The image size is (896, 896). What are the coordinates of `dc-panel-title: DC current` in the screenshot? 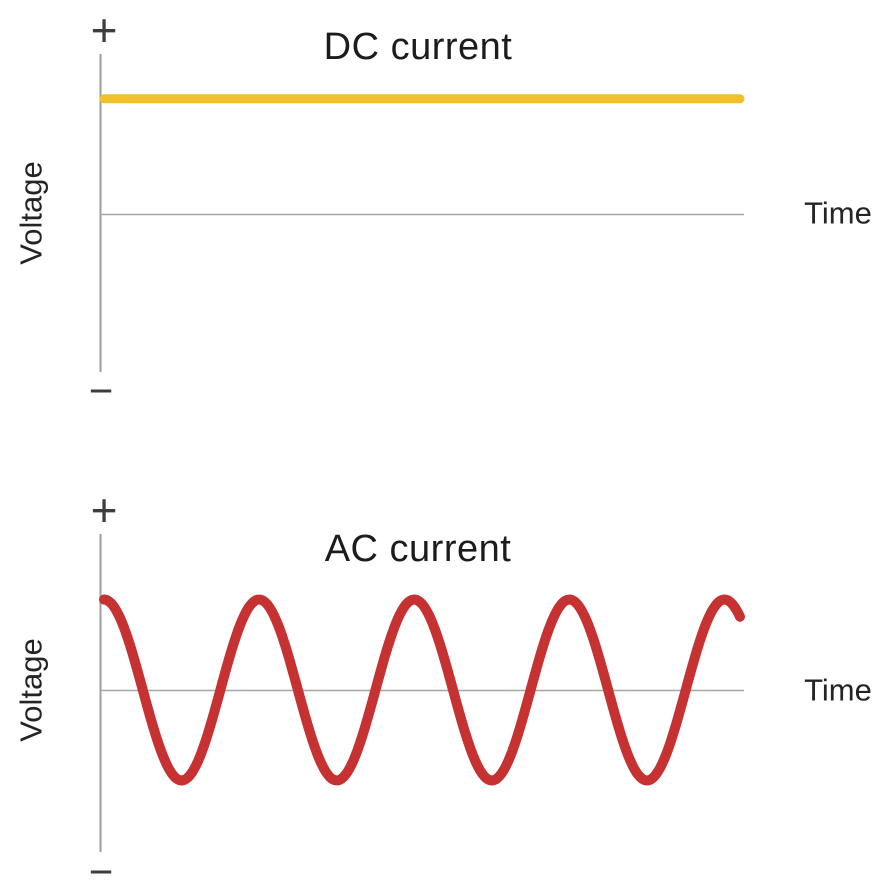 It's located at (418, 47).